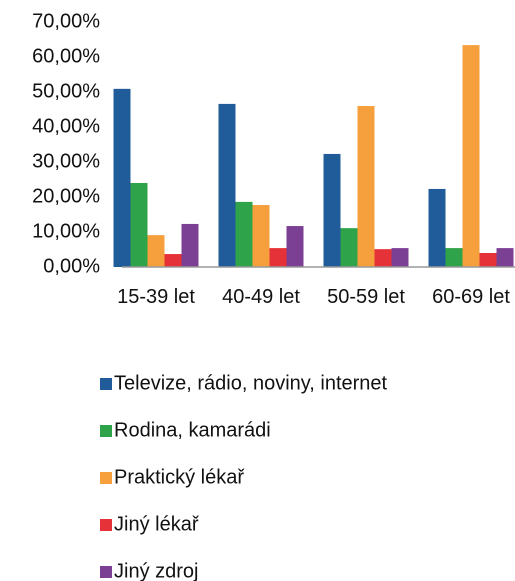  What do you see at coordinates (179, 477) in the screenshot?
I see `legend-label: Praktický lékař` at bounding box center [179, 477].